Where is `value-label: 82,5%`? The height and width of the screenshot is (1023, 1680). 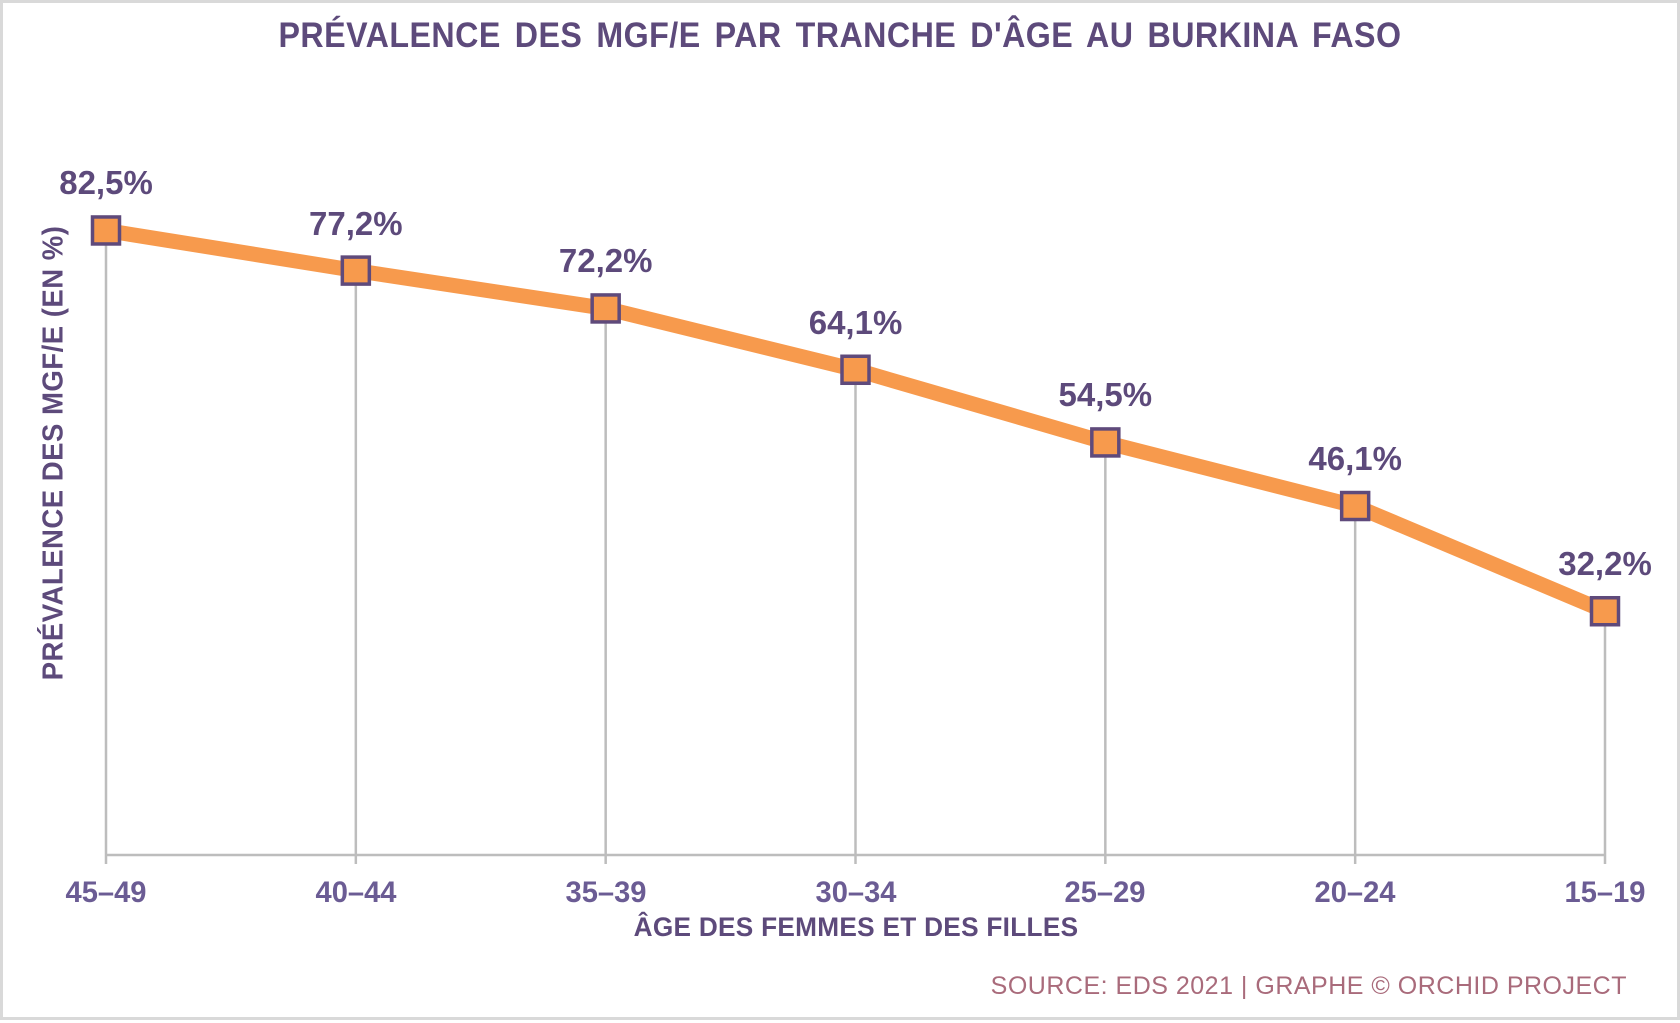
value-label: 82,5% is located at coordinates (106, 183).